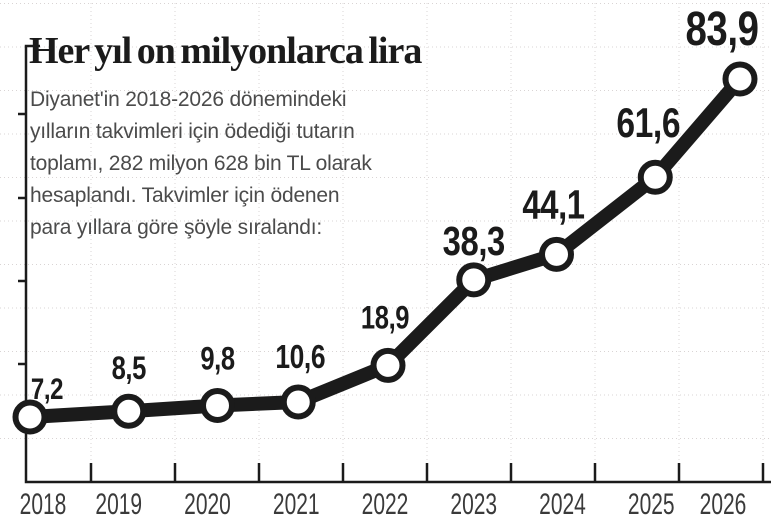 This screenshot has height=524, width=771. I want to click on x-tick-label: 2021, so click(296, 505).